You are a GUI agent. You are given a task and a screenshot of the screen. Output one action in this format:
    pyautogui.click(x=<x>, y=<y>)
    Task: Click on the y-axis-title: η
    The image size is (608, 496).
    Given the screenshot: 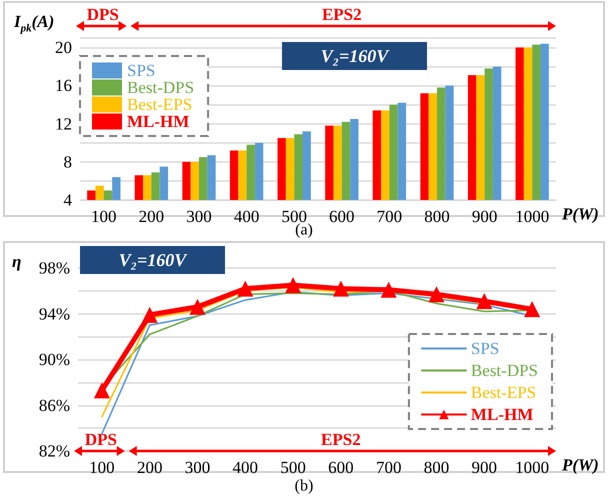 What is the action you would take?
    pyautogui.click(x=17, y=262)
    